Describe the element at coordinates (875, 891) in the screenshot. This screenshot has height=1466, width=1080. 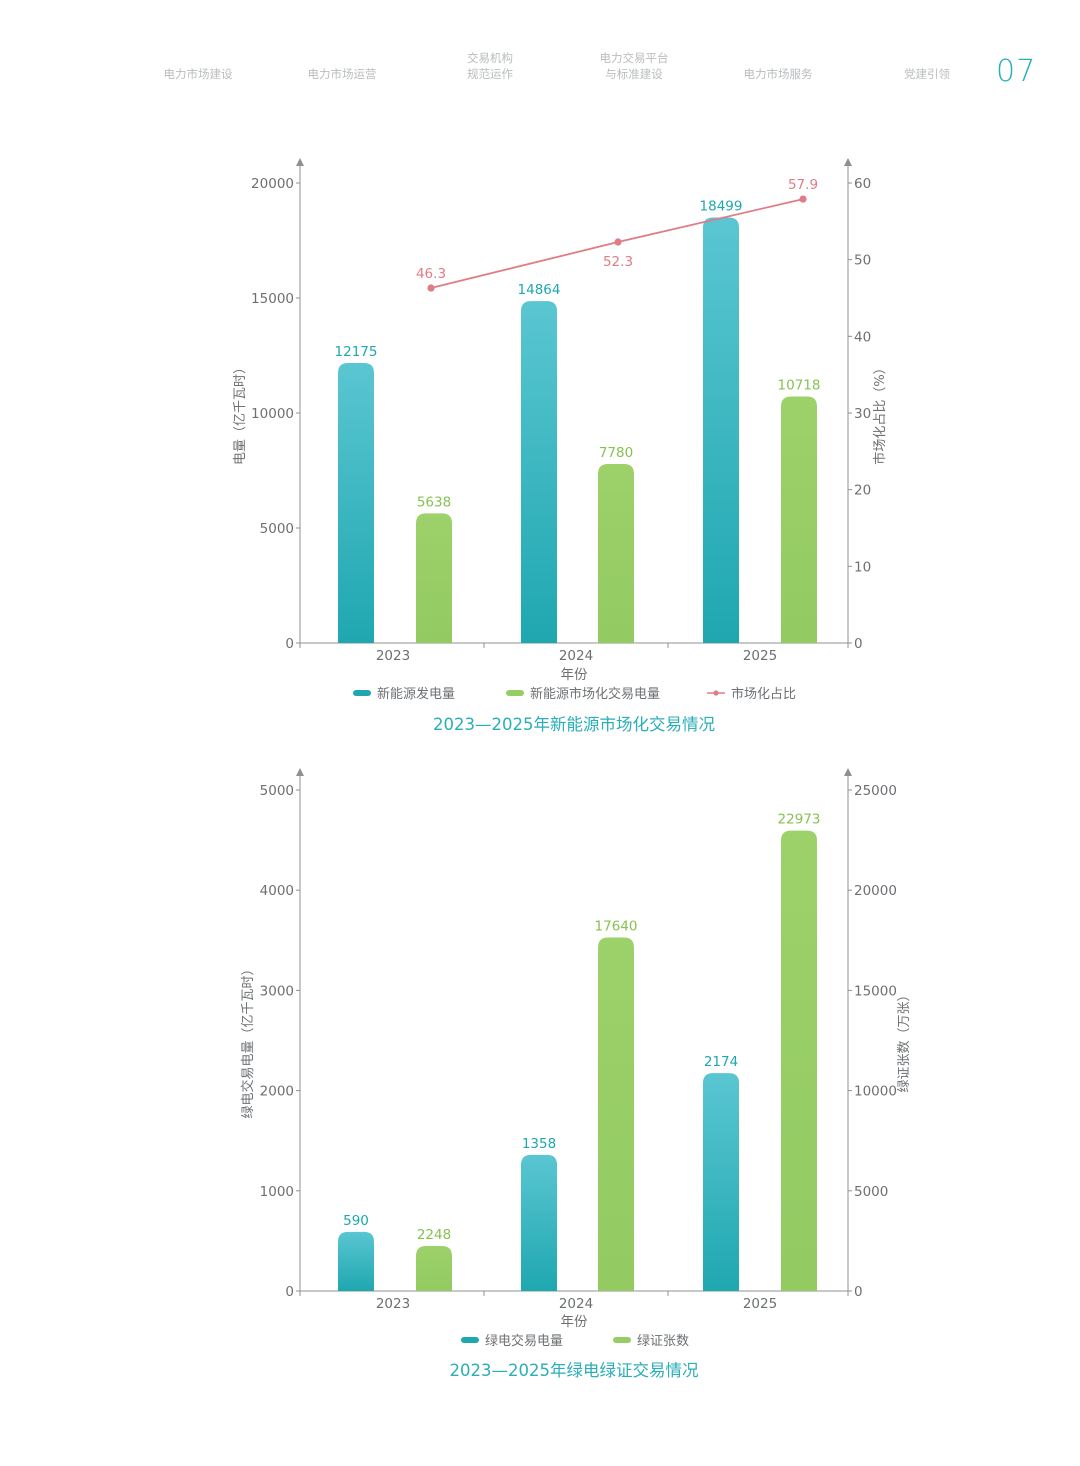
I see `y-tick-label-right: 20000` at that location.